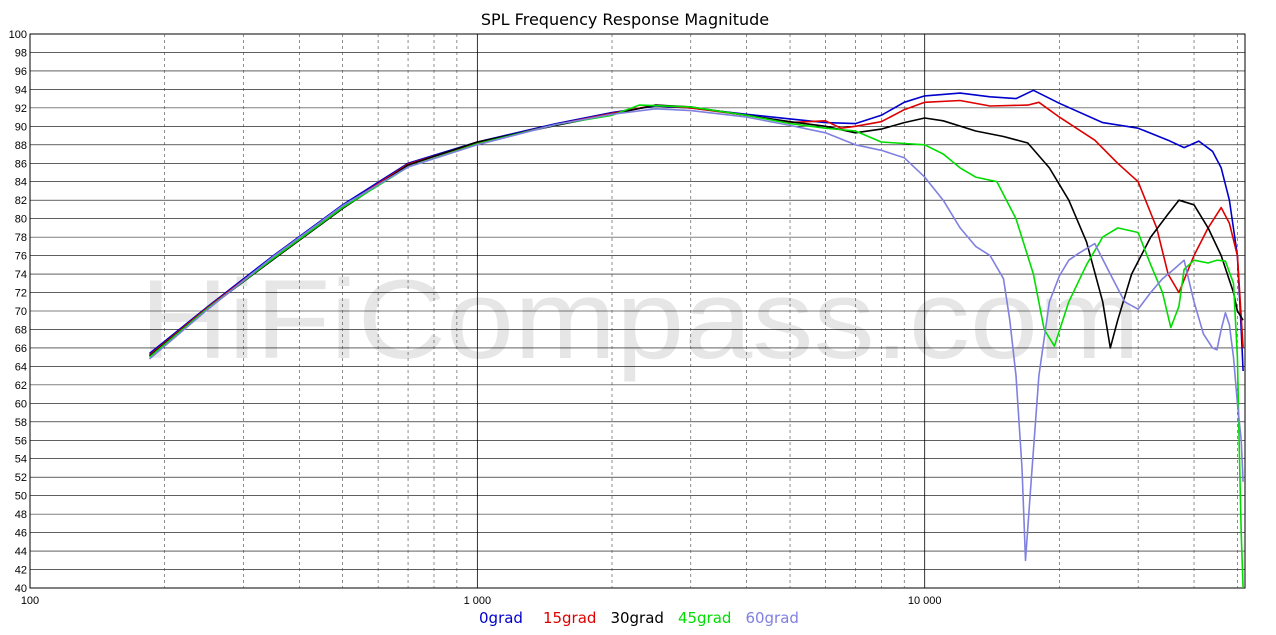 The height and width of the screenshot is (635, 1276). I want to click on y-tick-label: 98, so click(21, 53).